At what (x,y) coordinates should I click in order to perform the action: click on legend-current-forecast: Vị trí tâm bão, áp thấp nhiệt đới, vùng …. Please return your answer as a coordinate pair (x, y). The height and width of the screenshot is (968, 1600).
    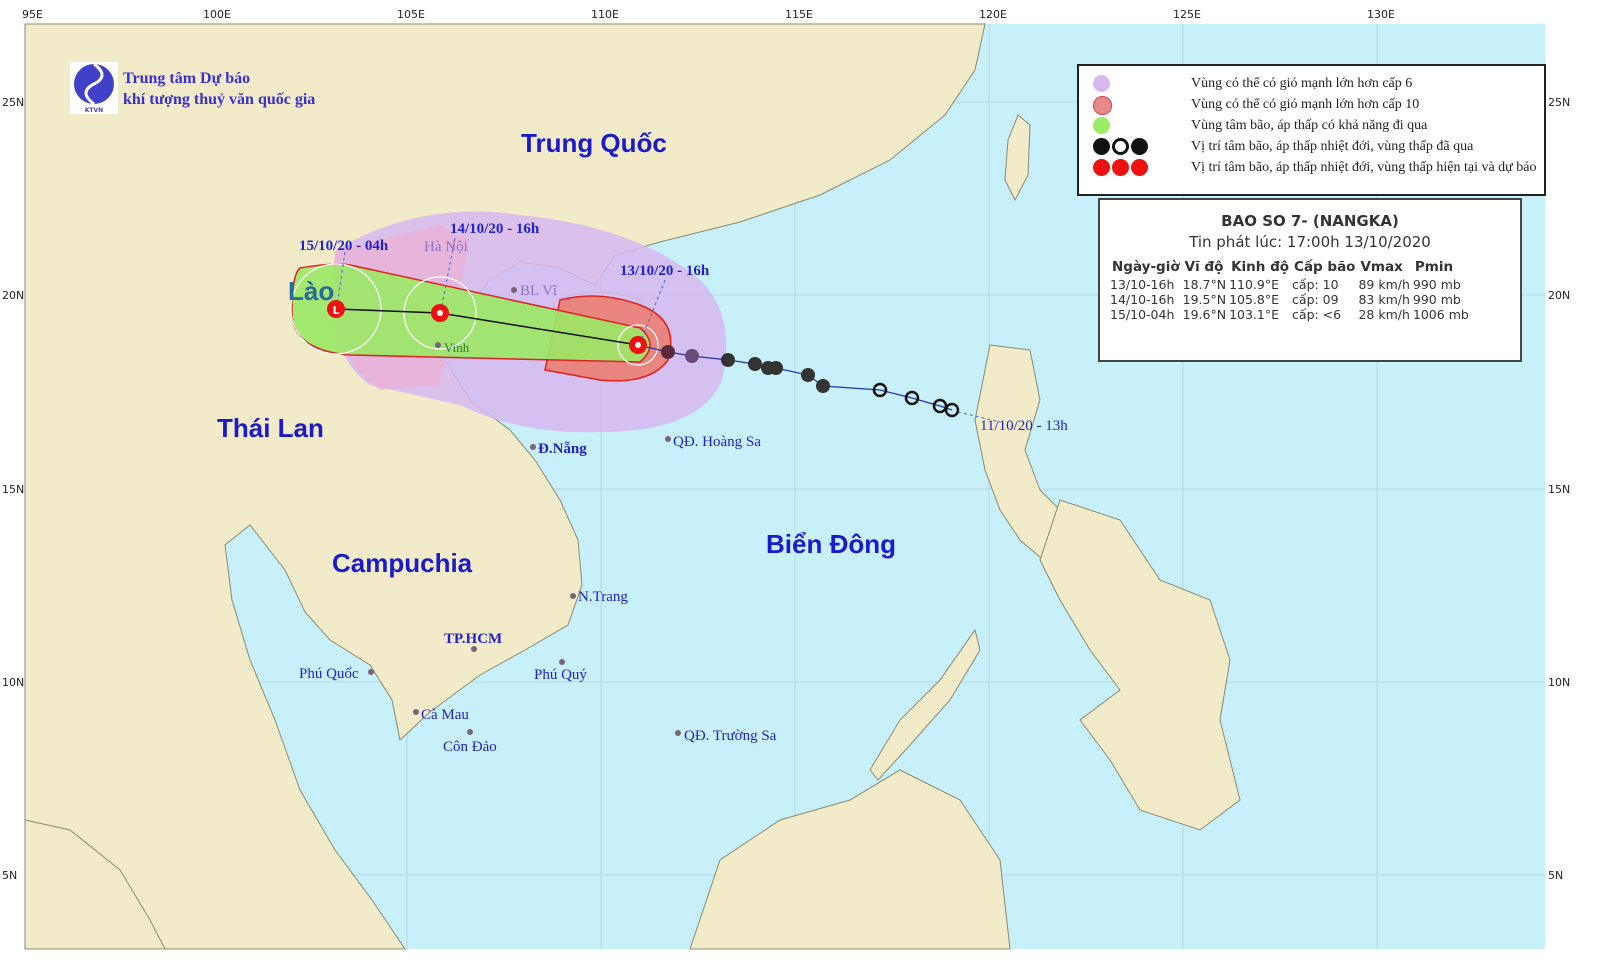
    Looking at the image, I should click on (1364, 167).